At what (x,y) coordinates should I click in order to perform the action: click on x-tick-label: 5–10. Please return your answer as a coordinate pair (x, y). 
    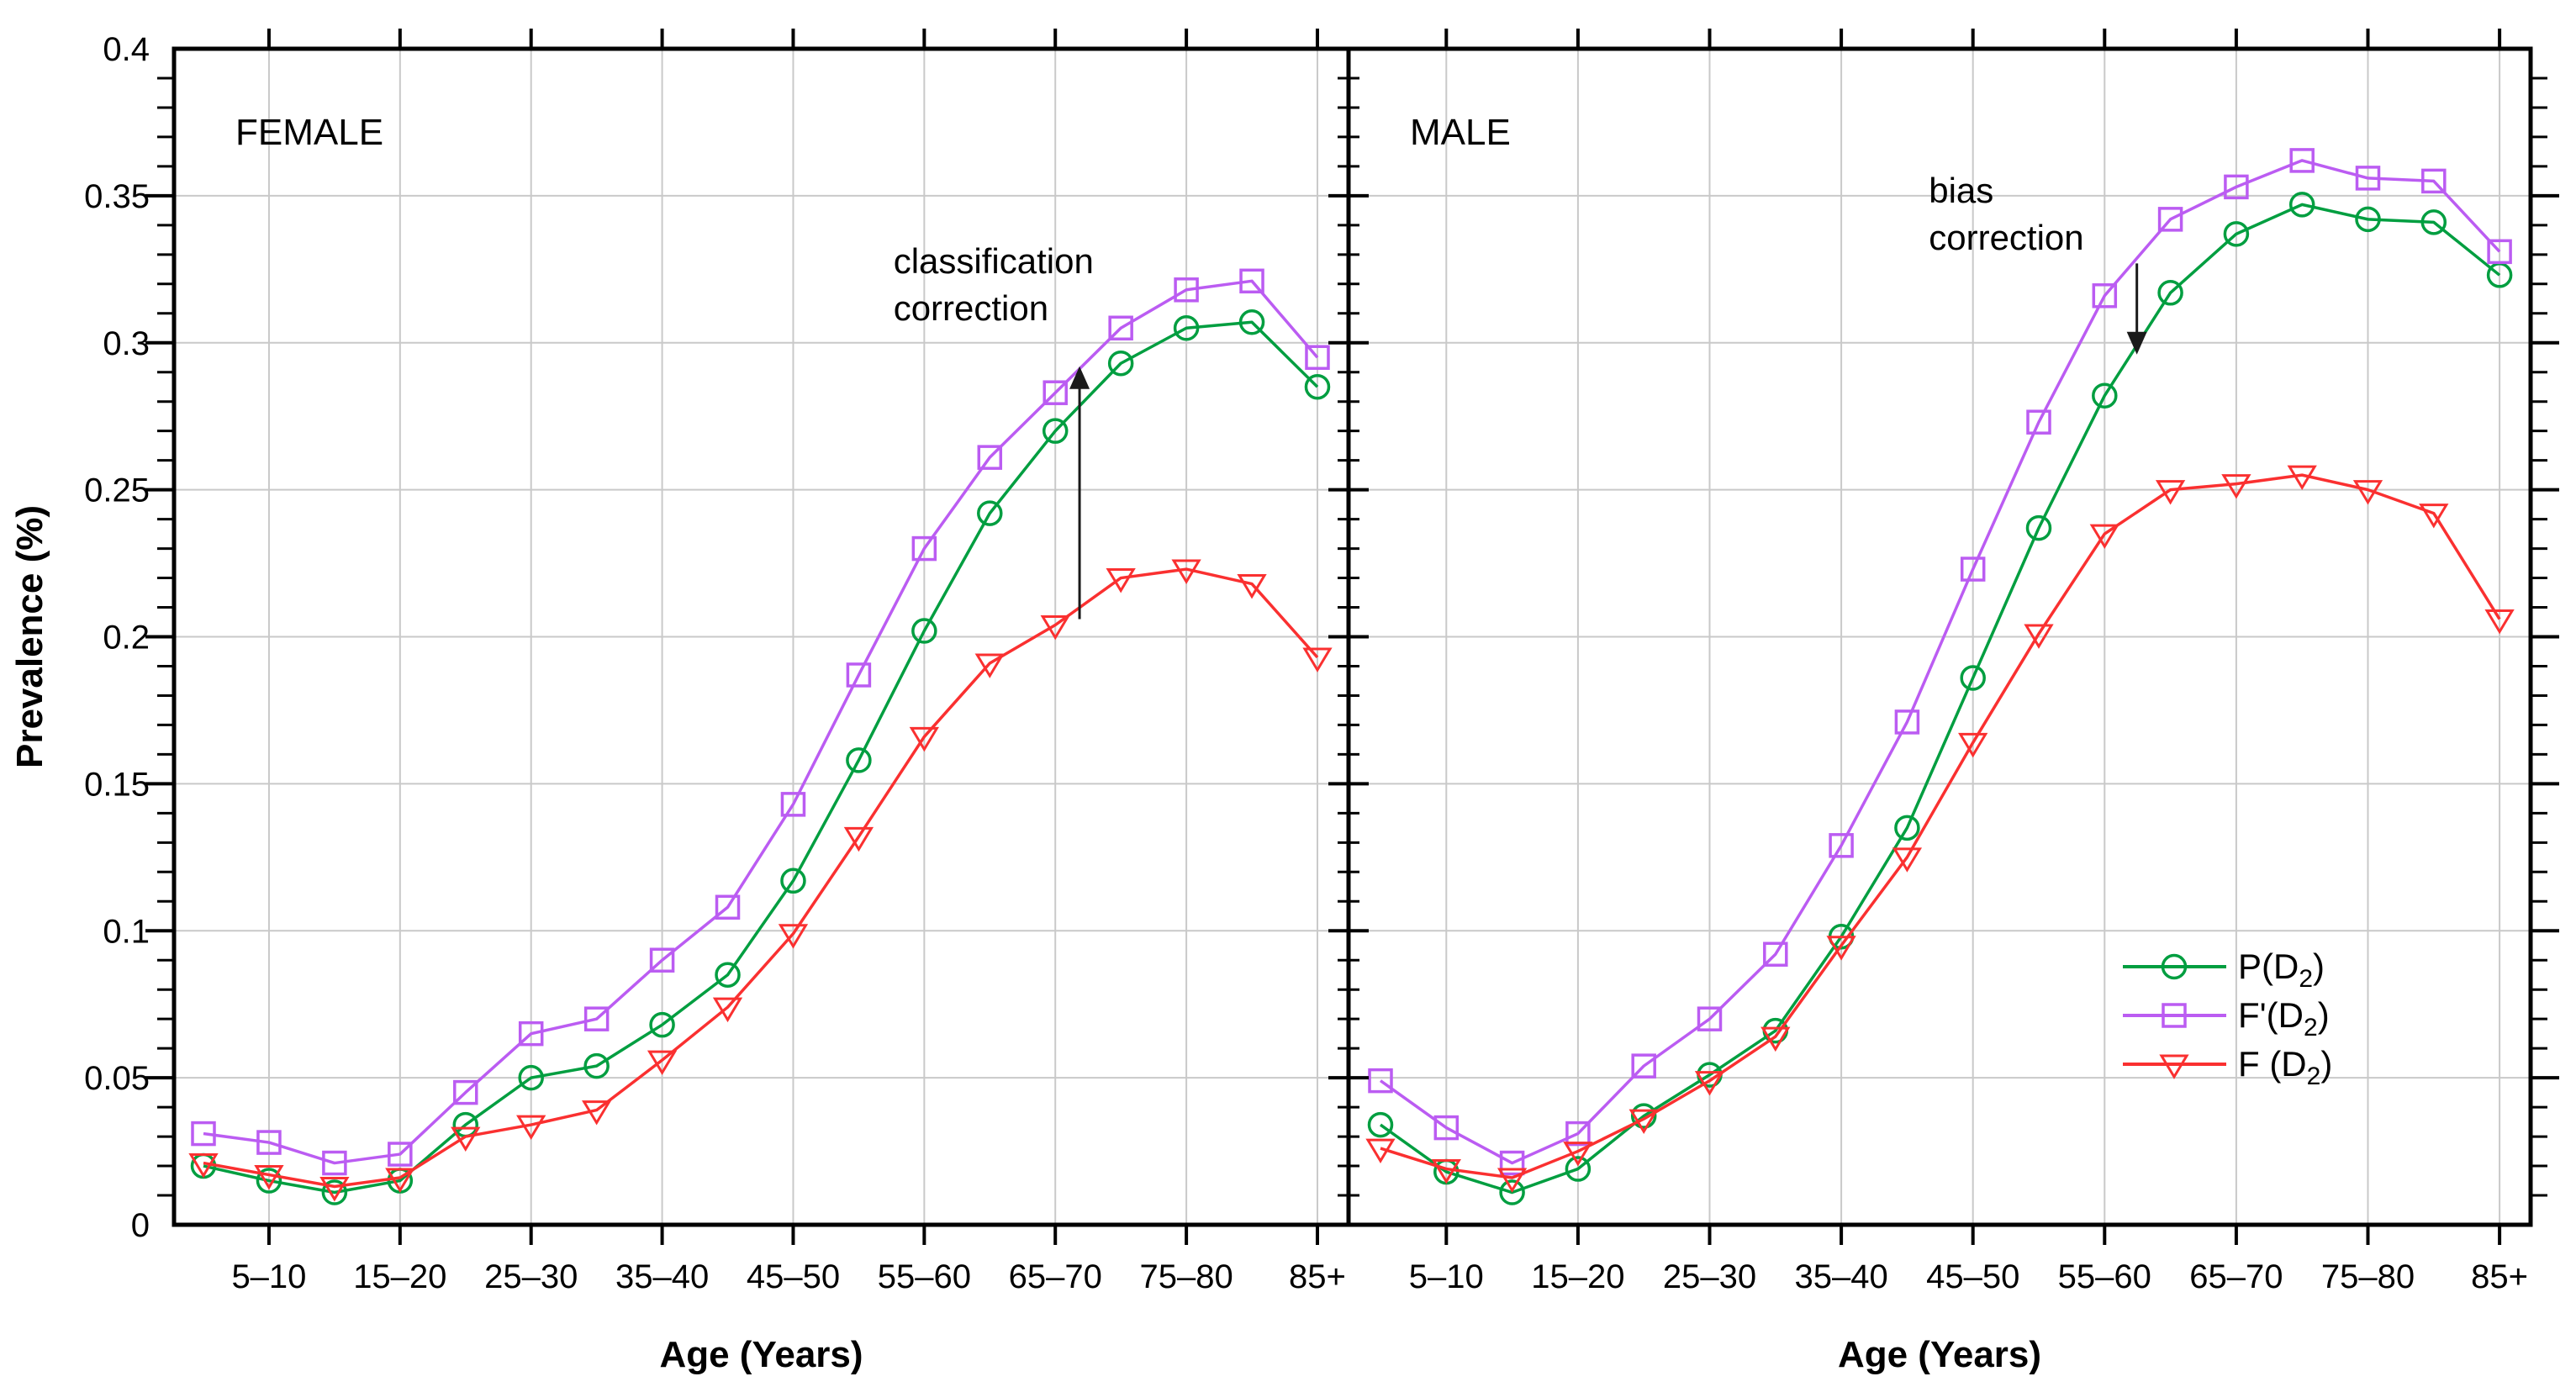
    Looking at the image, I should click on (268, 1276).